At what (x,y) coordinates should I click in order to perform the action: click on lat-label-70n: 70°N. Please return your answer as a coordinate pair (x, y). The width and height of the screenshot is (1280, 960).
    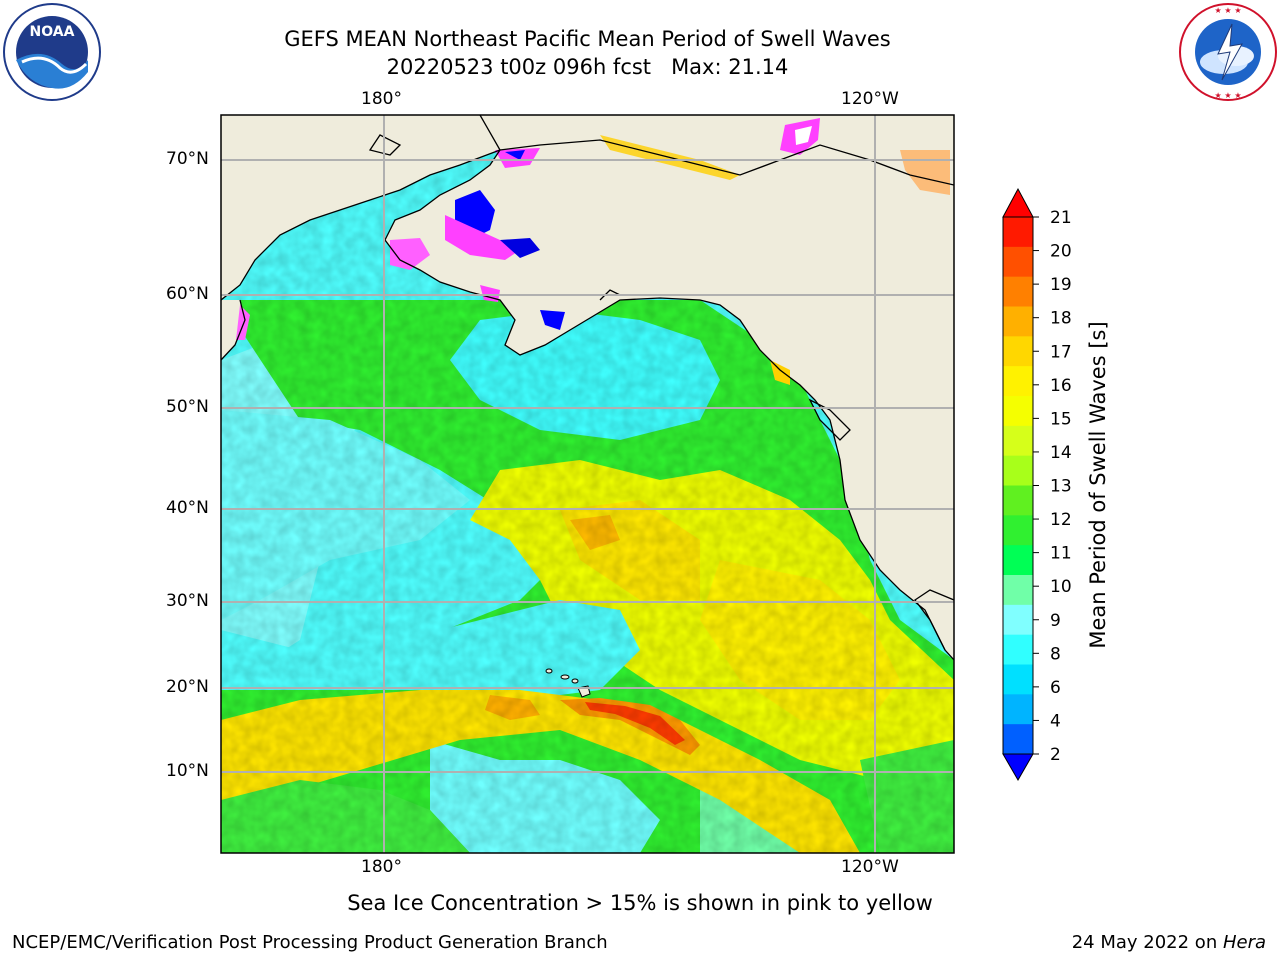
    Looking at the image, I should click on (187, 159).